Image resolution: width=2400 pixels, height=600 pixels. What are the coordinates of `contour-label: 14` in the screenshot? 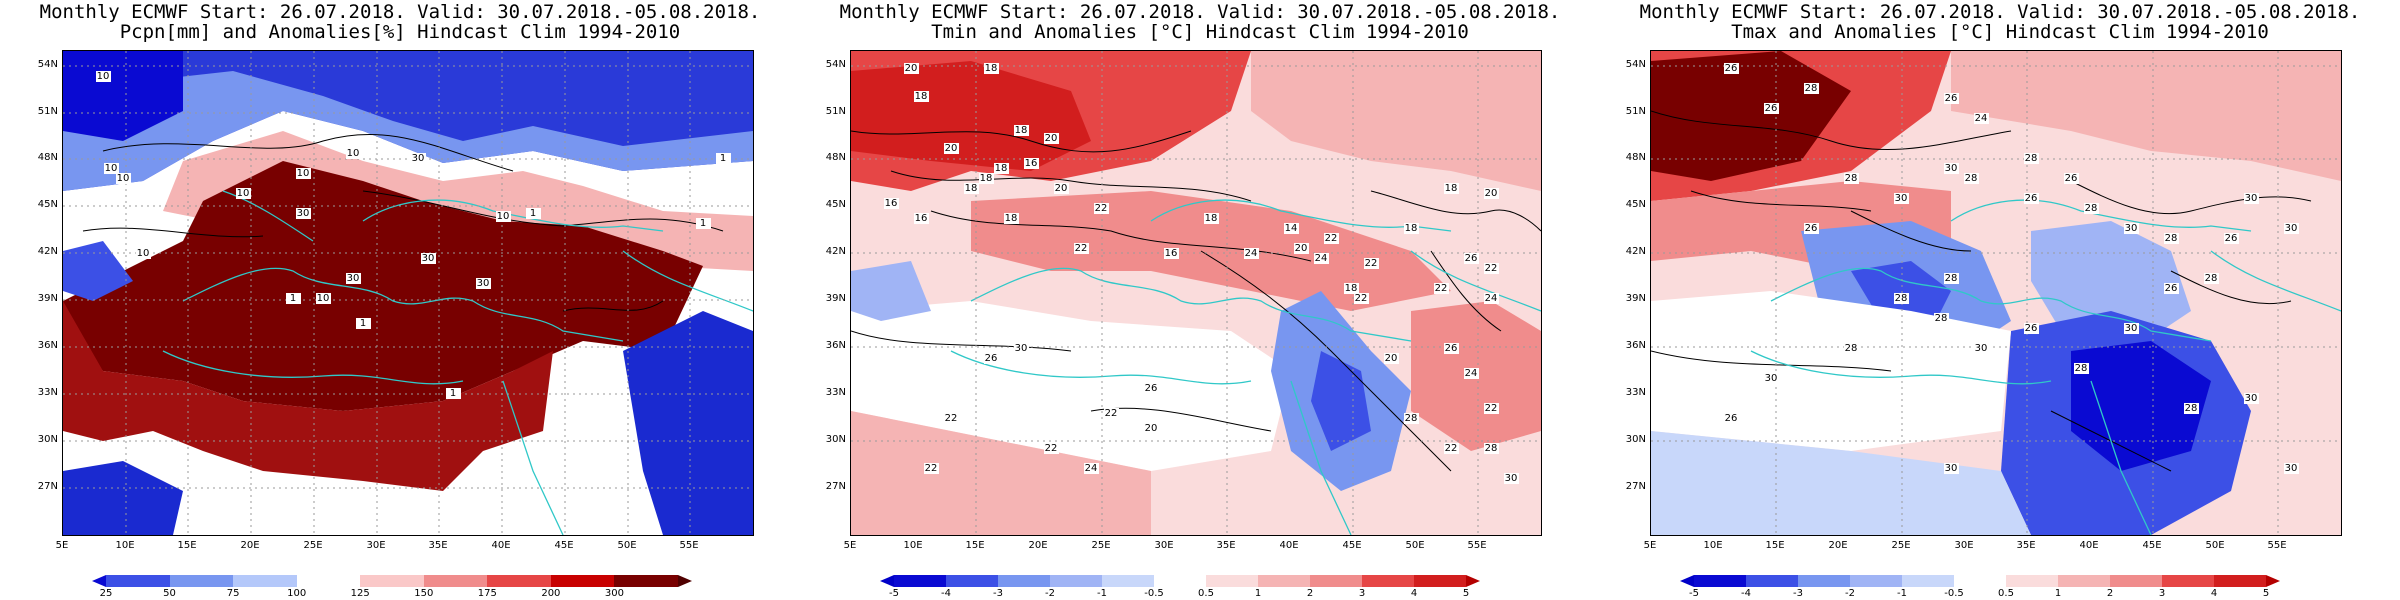 It's located at (1291, 228).